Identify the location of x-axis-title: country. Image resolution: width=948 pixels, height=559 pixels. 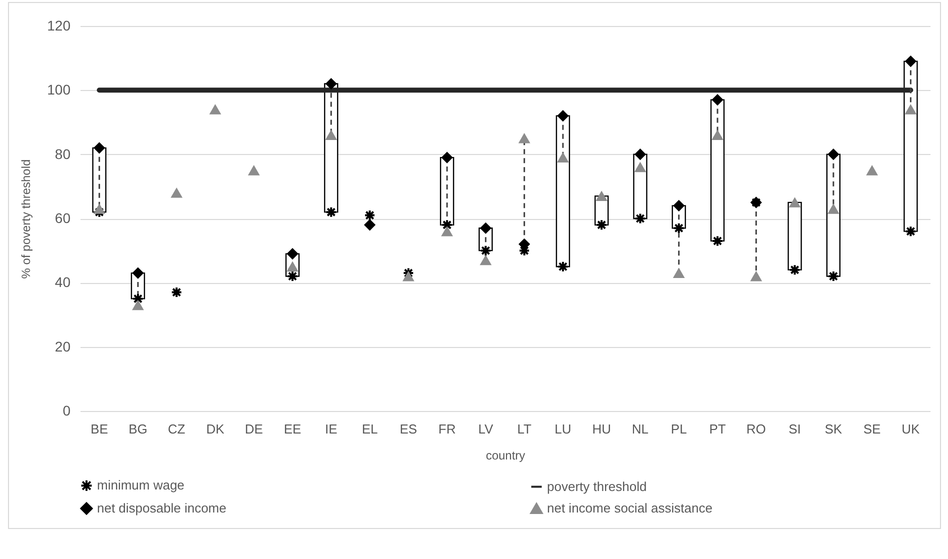
(506, 455).